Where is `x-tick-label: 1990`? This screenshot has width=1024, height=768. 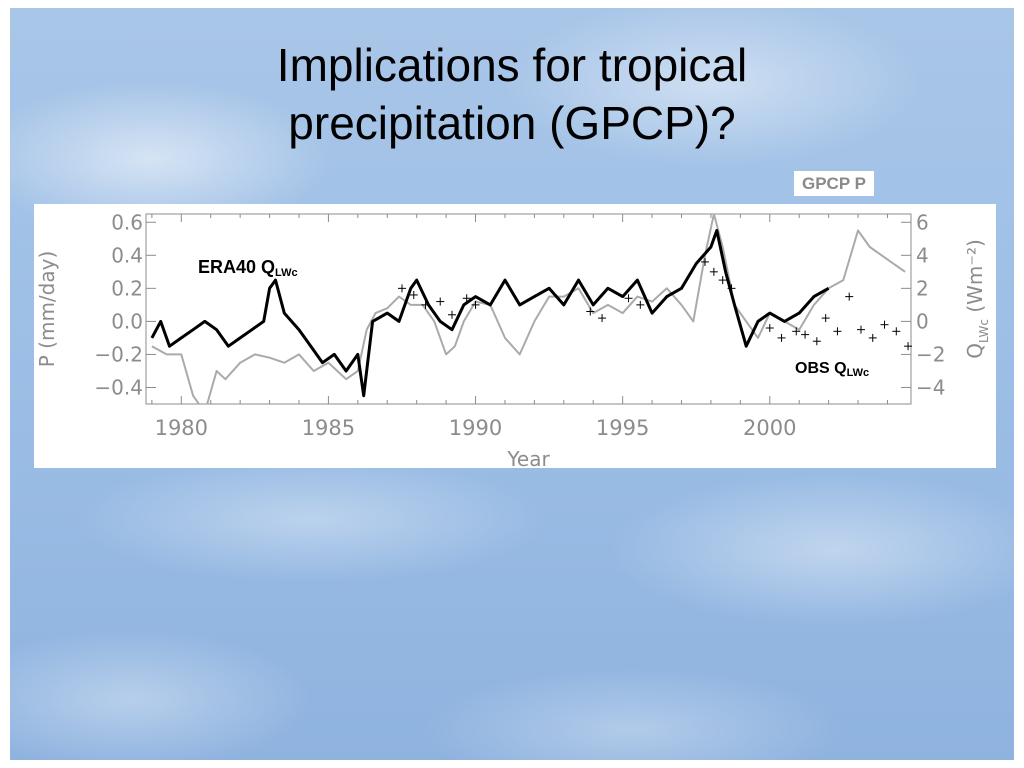 x-tick-label: 1990 is located at coordinates (475, 428).